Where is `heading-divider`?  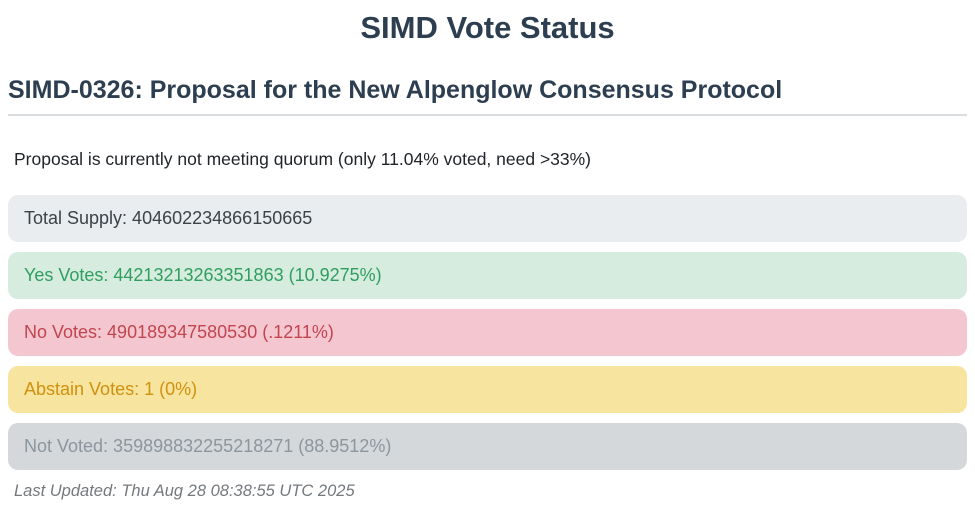 heading-divider is located at coordinates (487, 115).